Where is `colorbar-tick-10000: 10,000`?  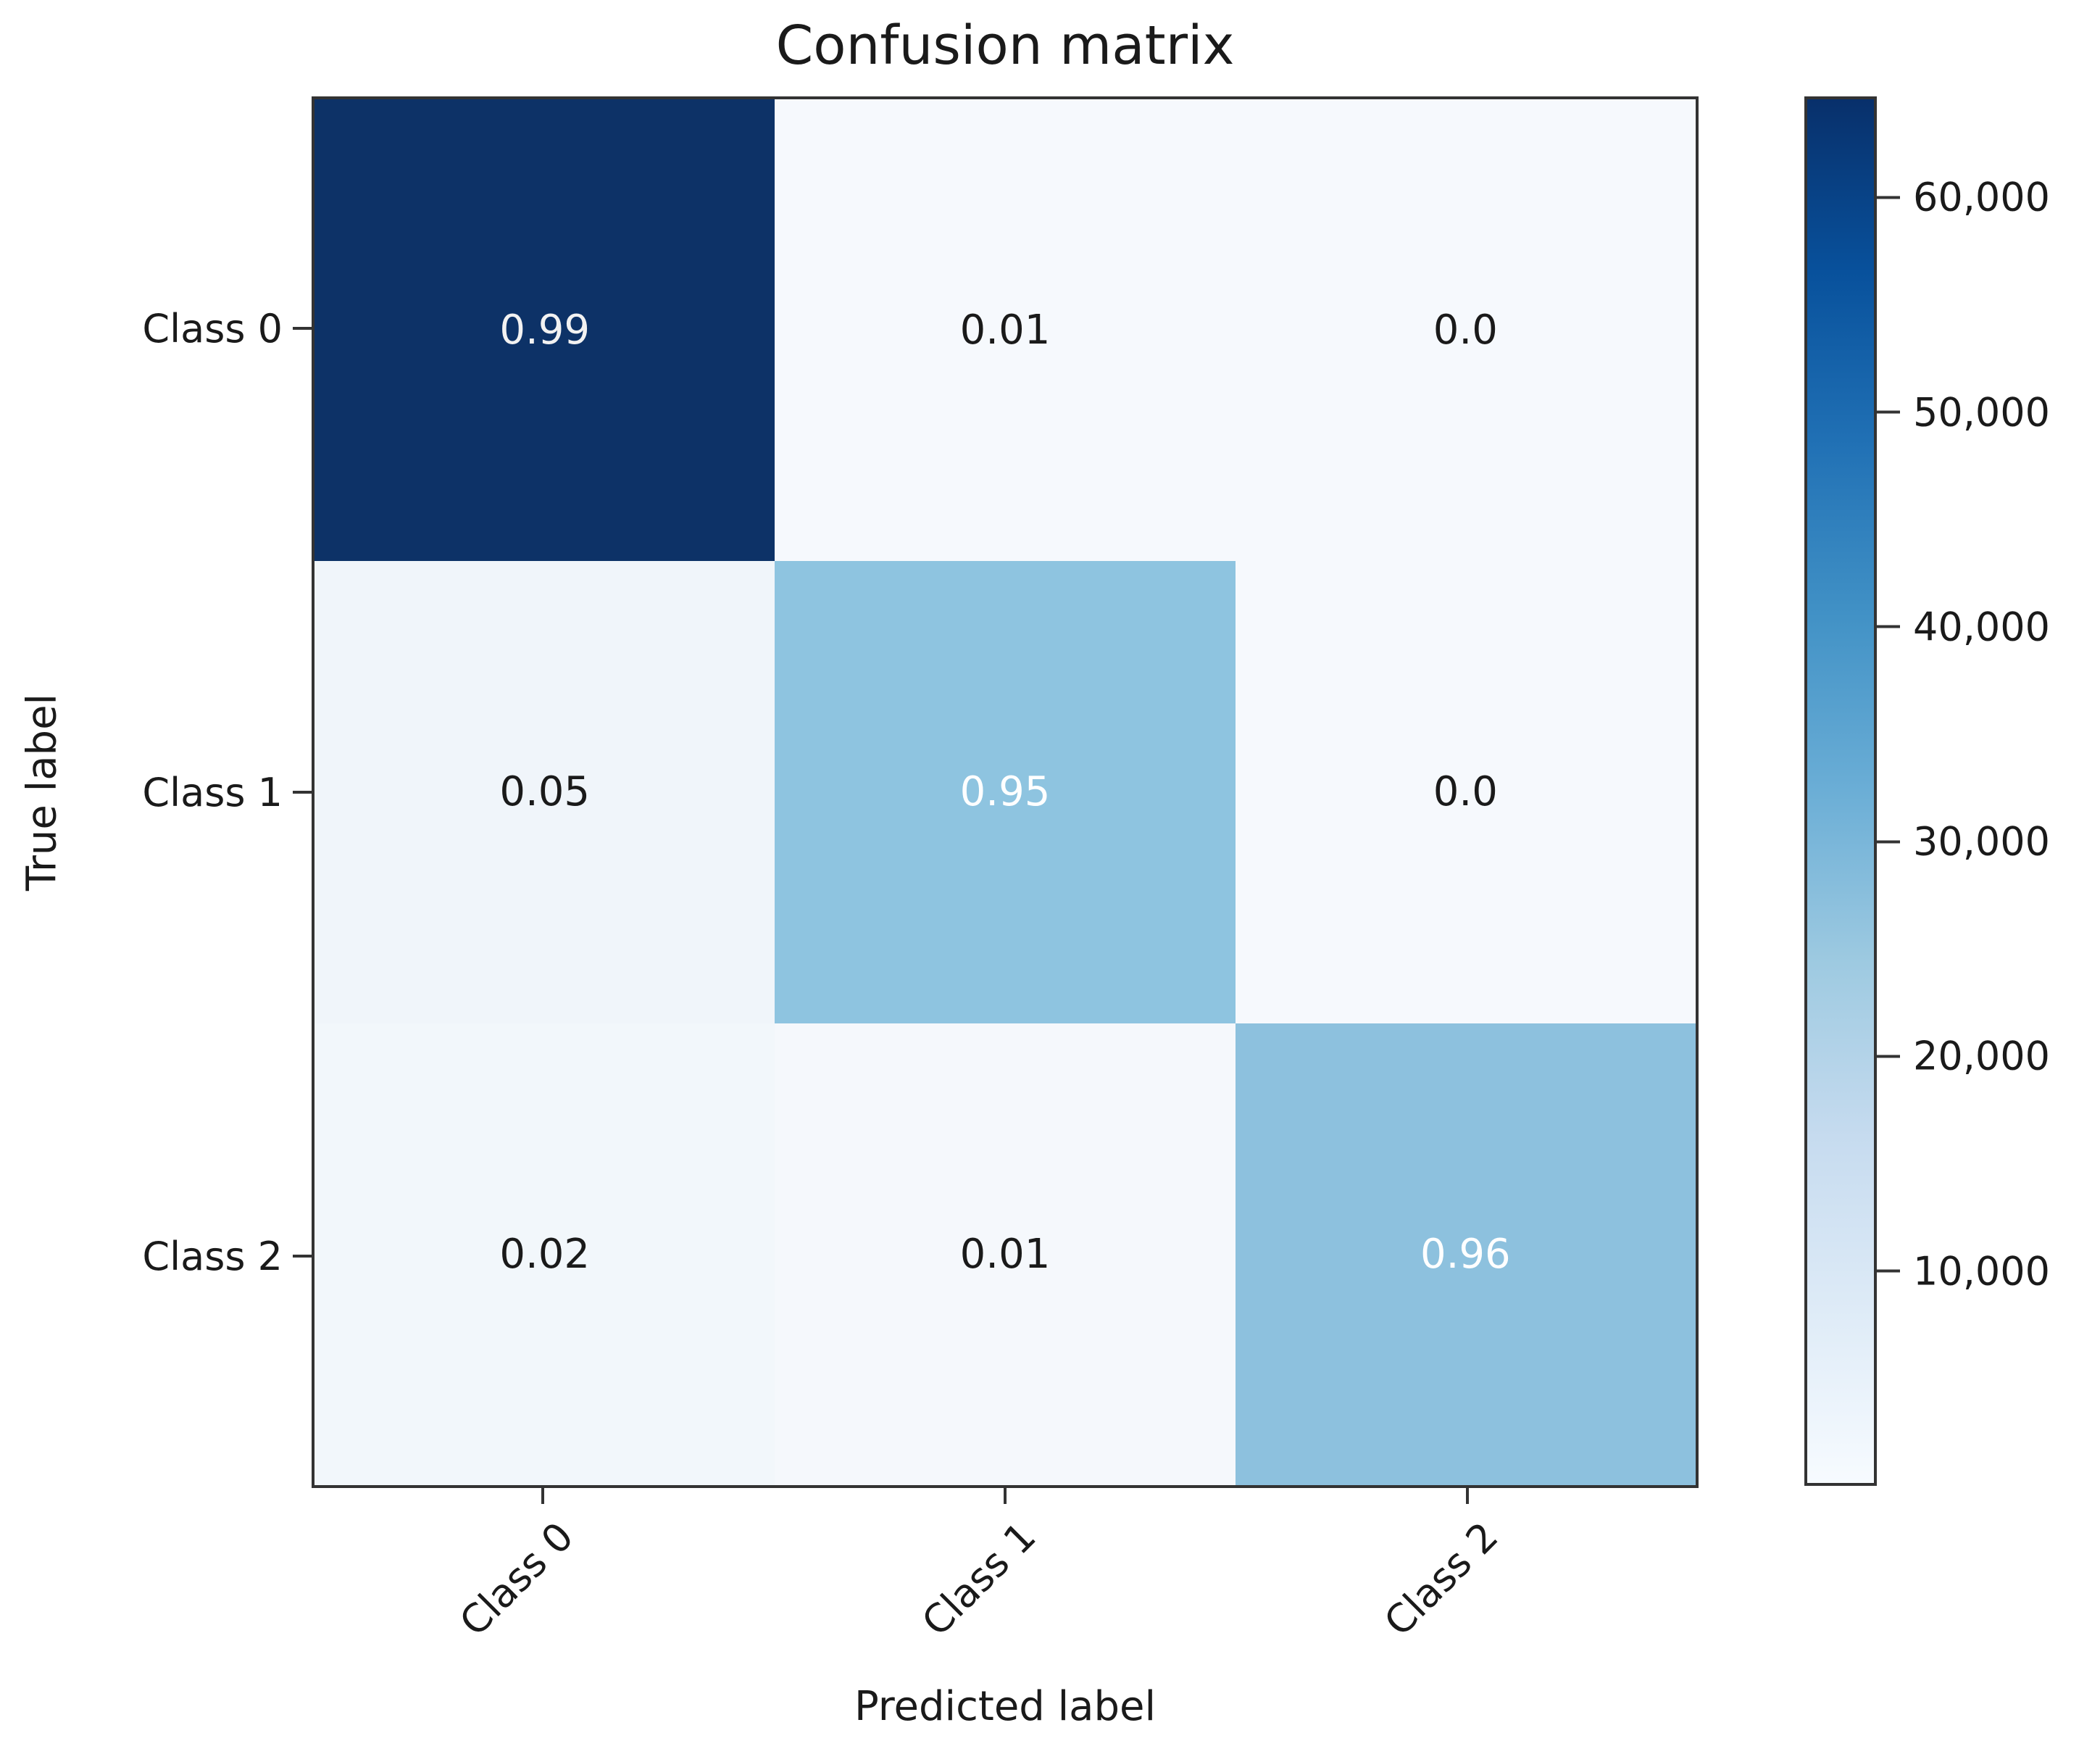
colorbar-tick-10000: 10,000 is located at coordinates (1963, 1271).